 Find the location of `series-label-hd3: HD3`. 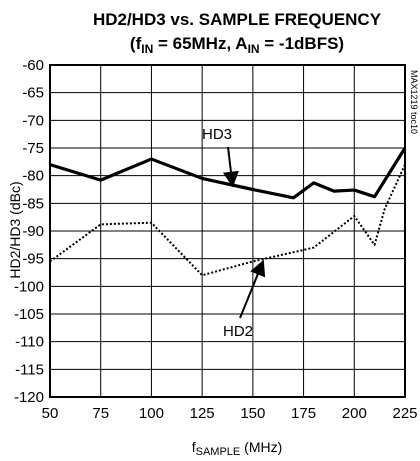

series-label-hd3: HD3 is located at coordinates (217, 134).